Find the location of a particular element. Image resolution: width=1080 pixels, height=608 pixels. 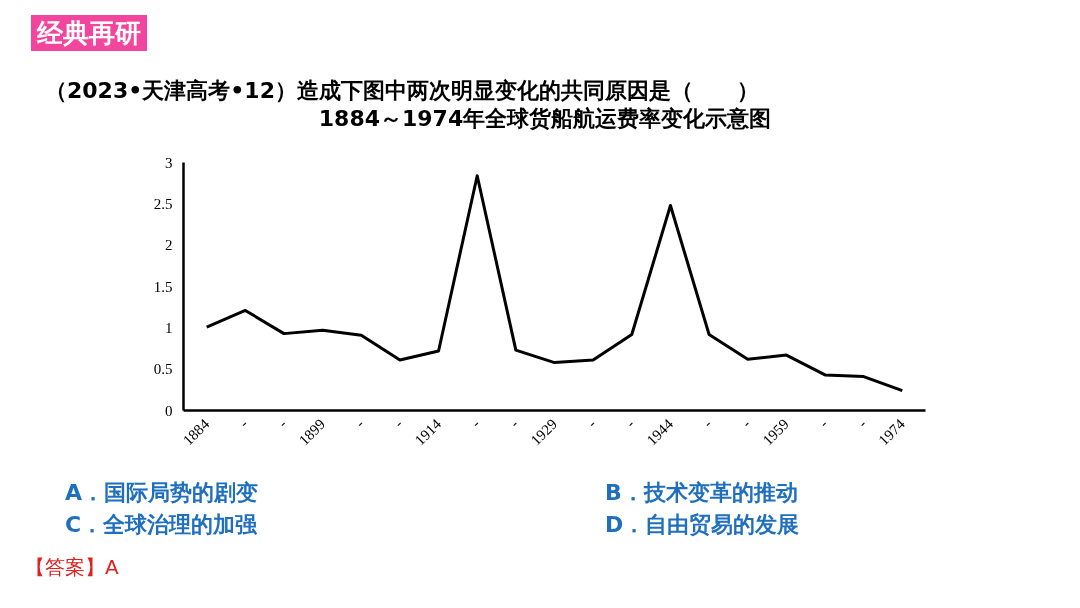

text: 【答案】A is located at coordinates (72, 567).